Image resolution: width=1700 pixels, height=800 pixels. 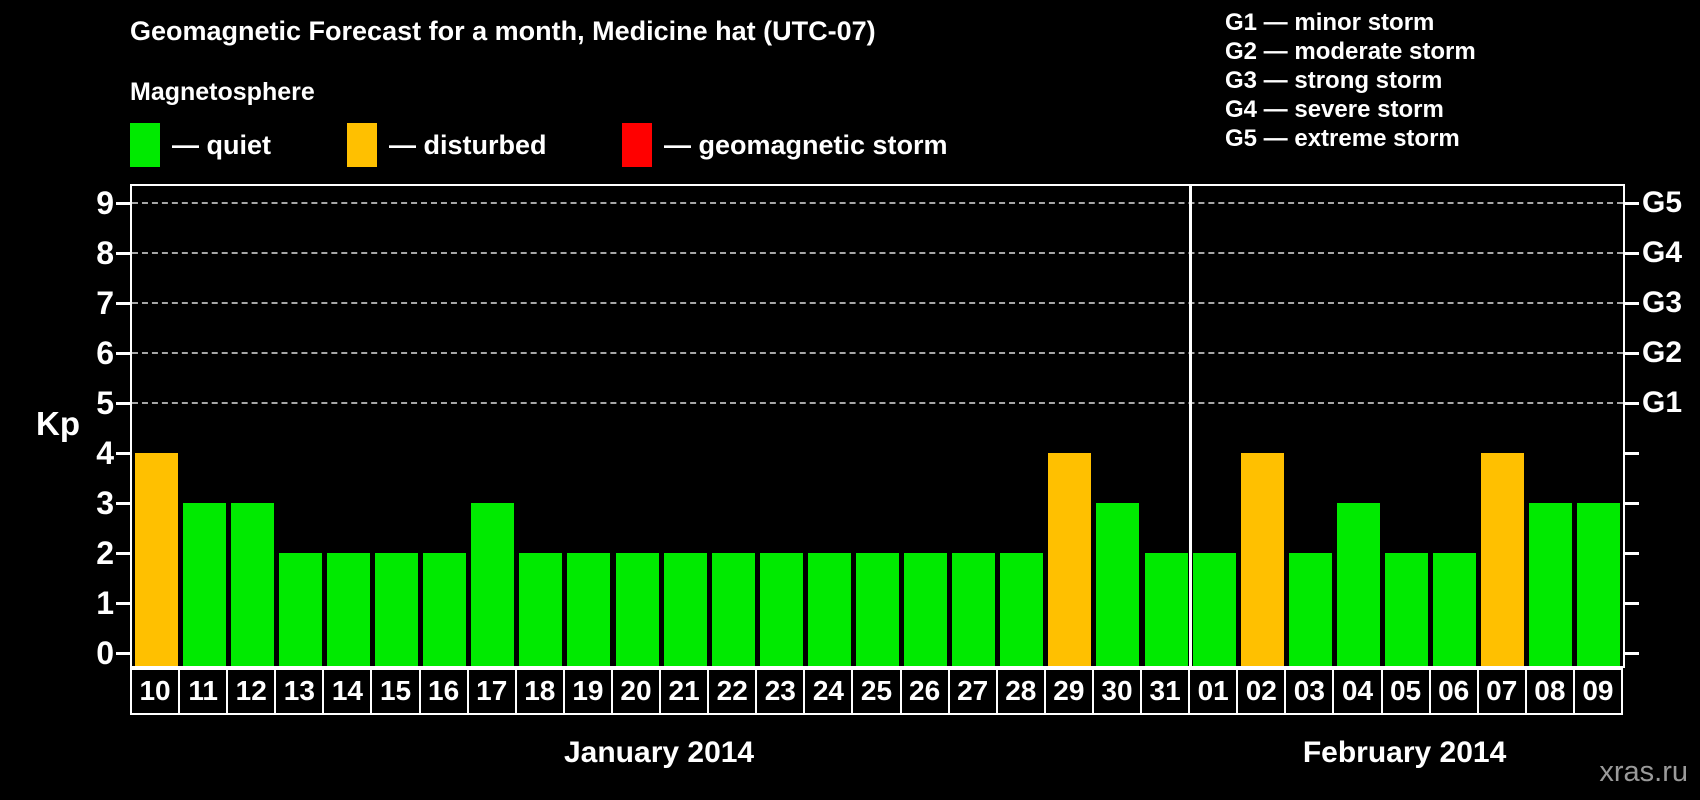 What do you see at coordinates (1350, 51) in the screenshot?
I see `g-legend-line-g2: G2 — moderate storm` at bounding box center [1350, 51].